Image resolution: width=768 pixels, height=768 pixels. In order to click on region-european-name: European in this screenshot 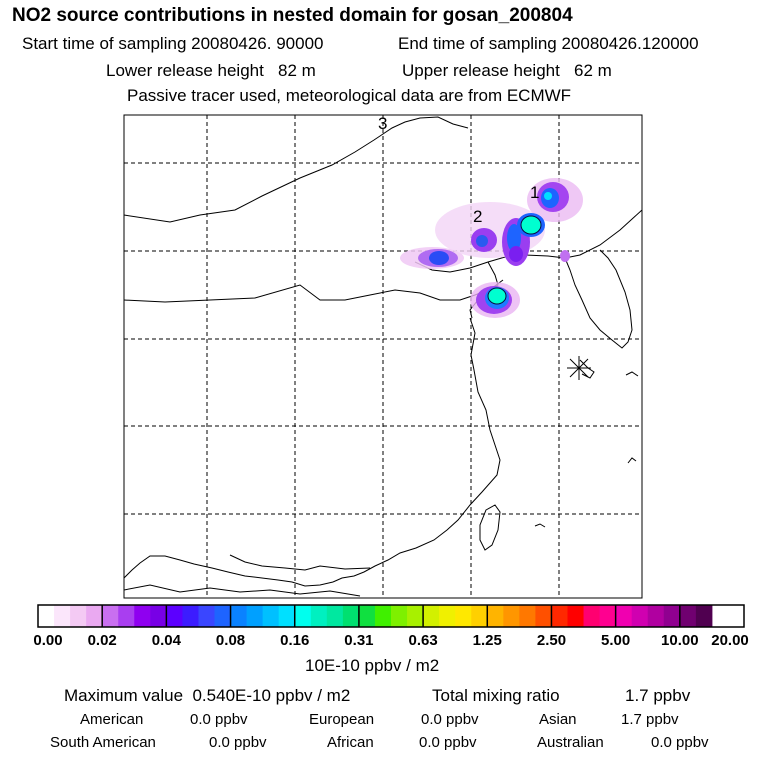, I will do `click(342, 719)`.